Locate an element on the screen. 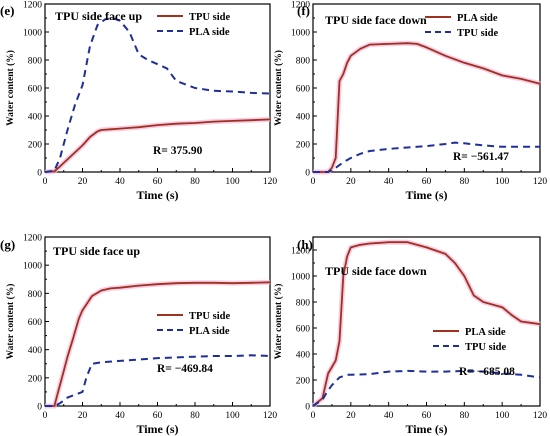 The image size is (550, 436). r-annotation: R= 375.90 is located at coordinates (178, 151).